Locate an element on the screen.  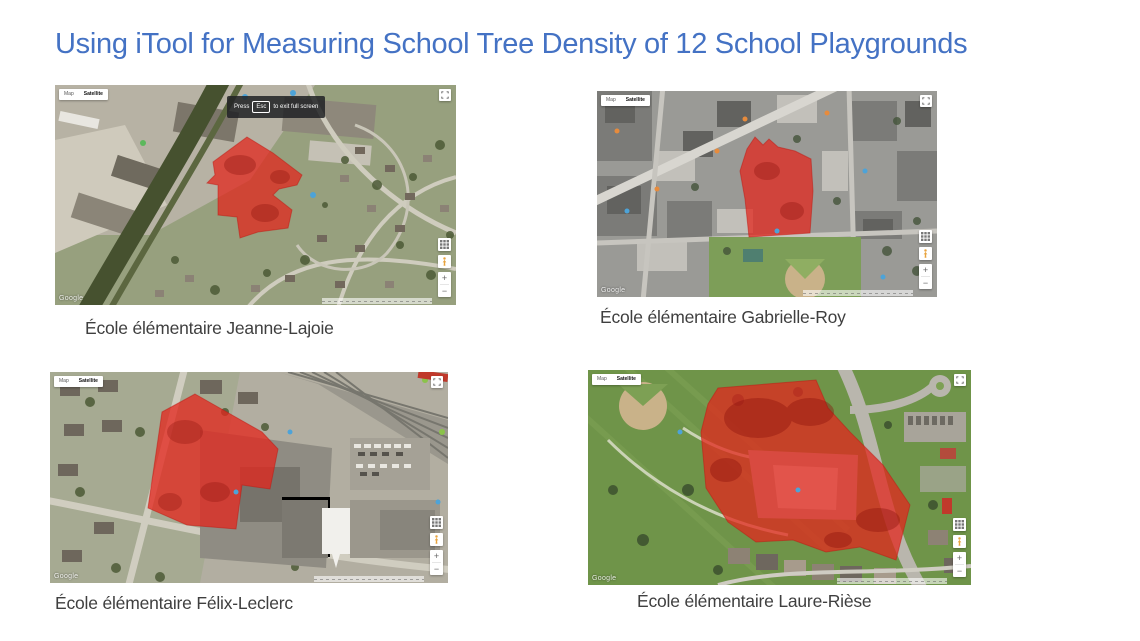
map-felix-leclerc: Map Satellite + − Google is located at coordinates (249, 477).